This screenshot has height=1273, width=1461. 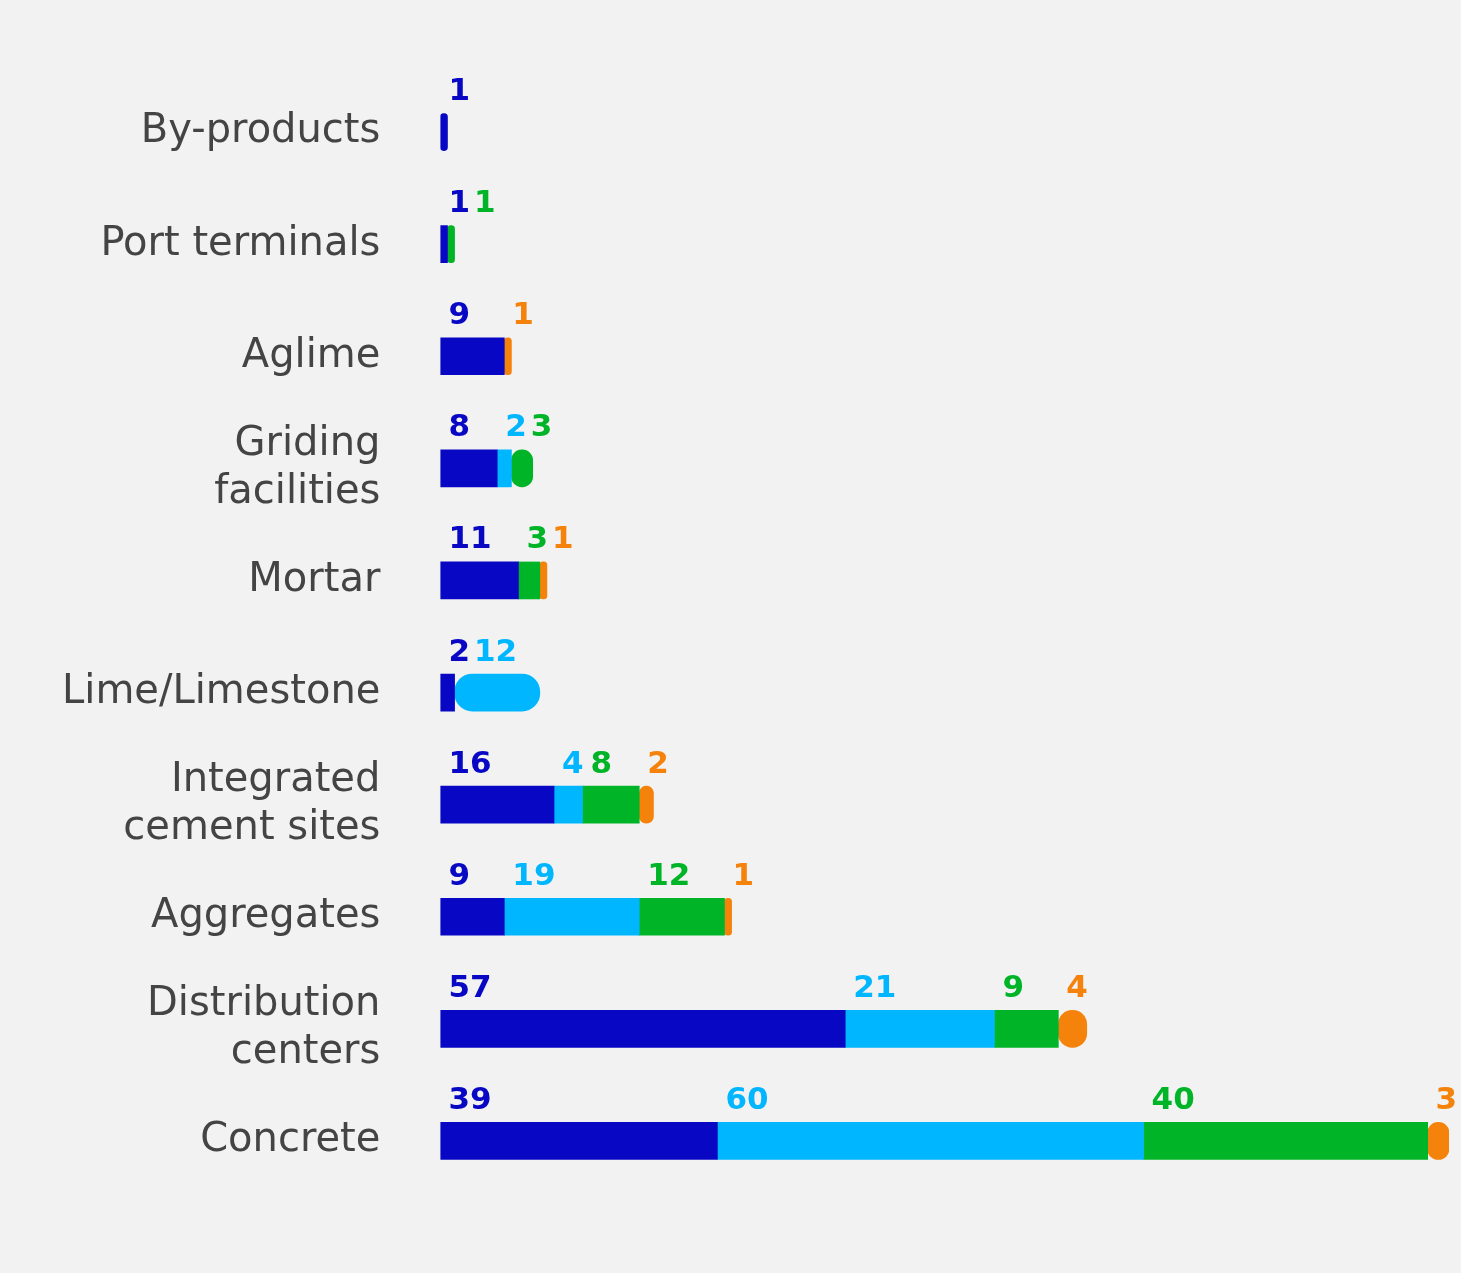 I want to click on data-label: 16, so click(x=470, y=761).